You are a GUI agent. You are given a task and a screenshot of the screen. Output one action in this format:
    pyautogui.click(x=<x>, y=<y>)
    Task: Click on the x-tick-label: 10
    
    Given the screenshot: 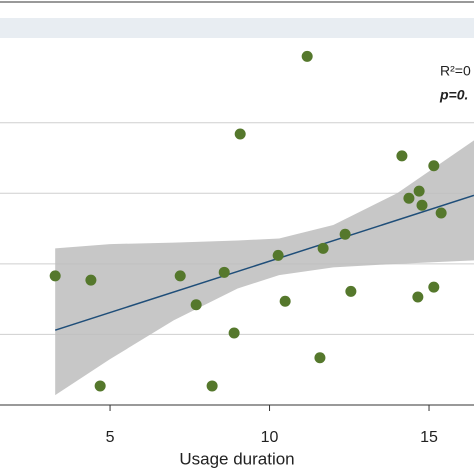 What is the action you would take?
    pyautogui.click(x=270, y=437)
    